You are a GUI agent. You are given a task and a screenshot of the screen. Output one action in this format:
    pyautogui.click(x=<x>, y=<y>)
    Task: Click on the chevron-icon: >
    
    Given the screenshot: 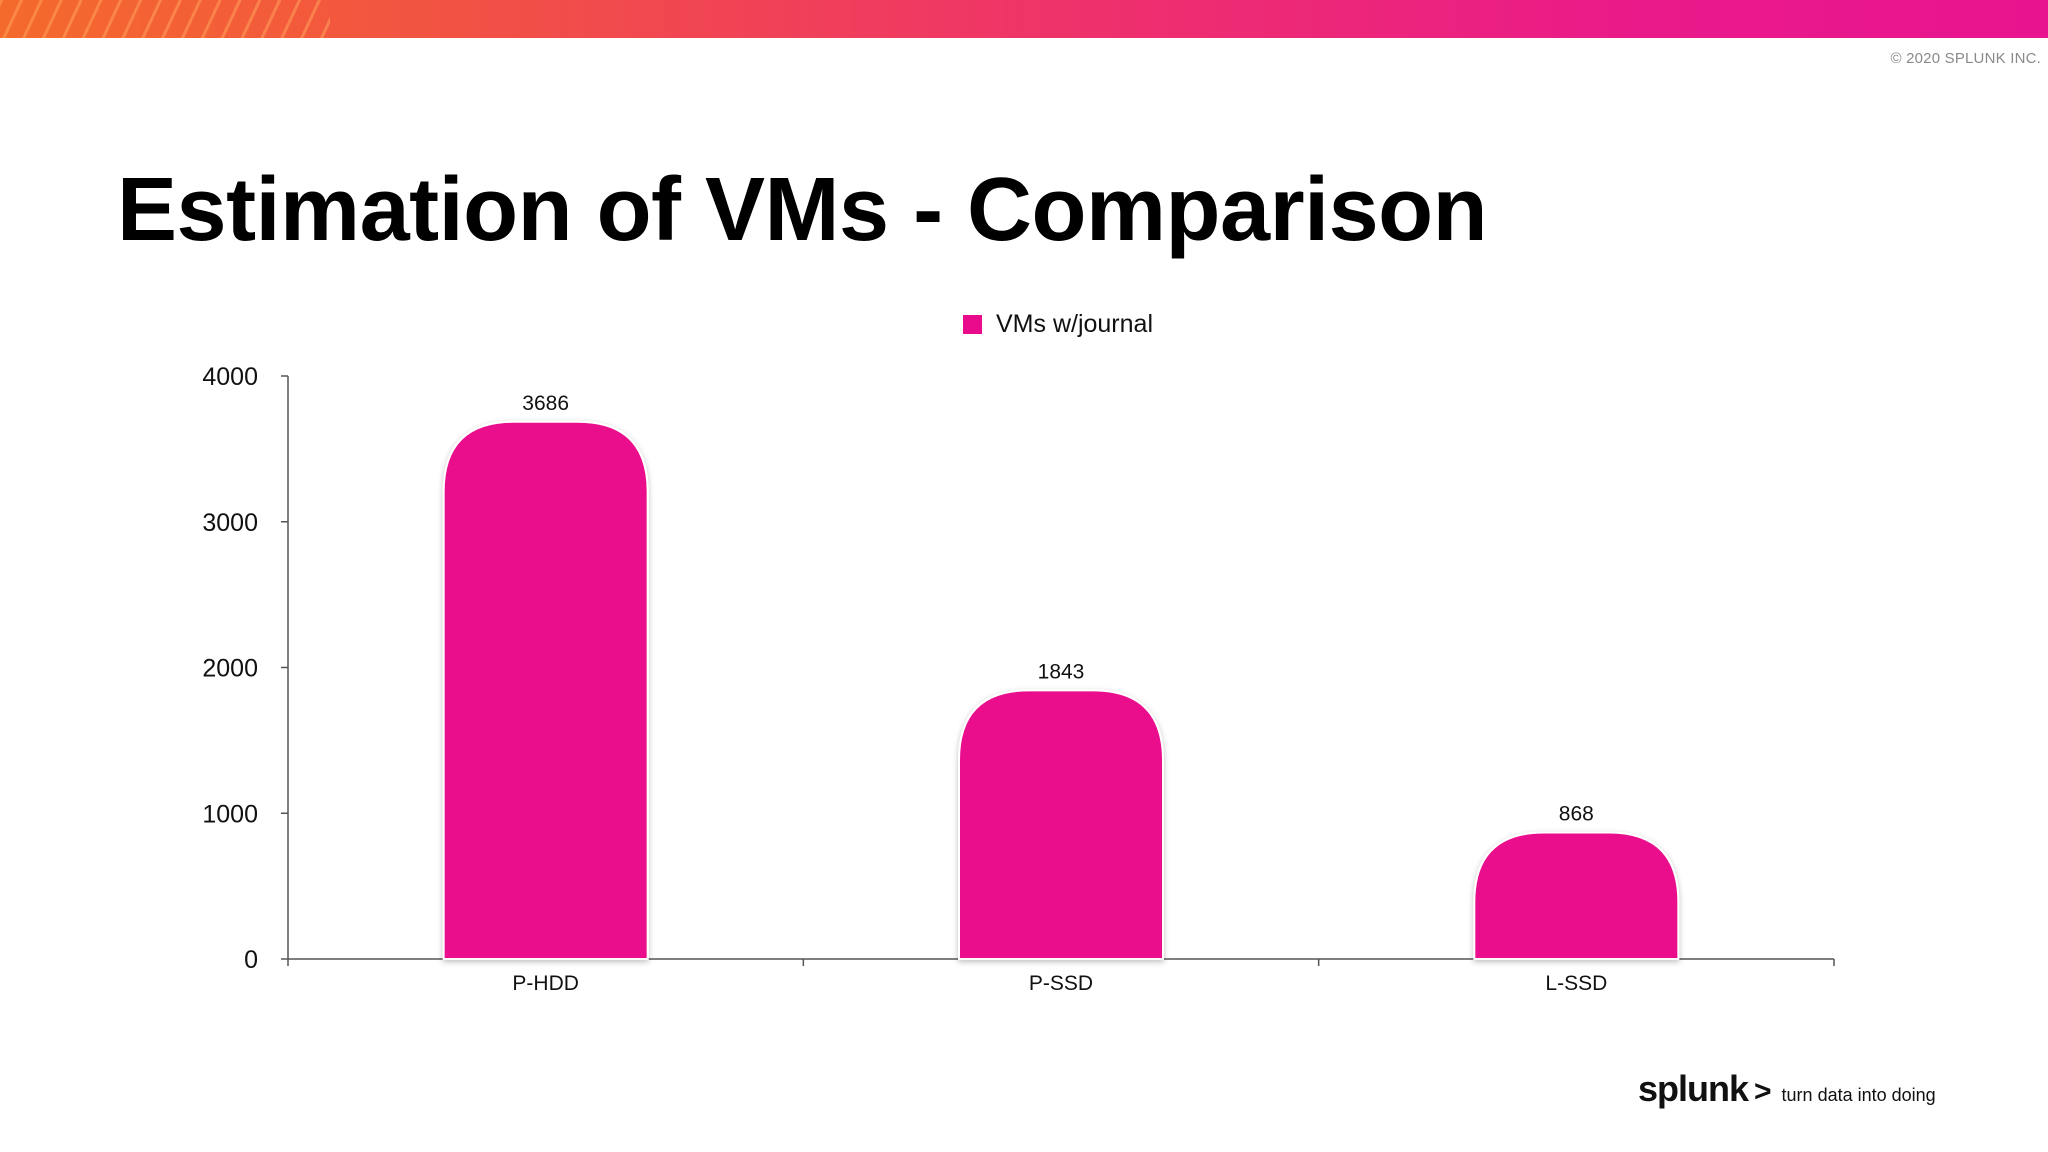 What is the action you would take?
    pyautogui.click(x=1763, y=1091)
    